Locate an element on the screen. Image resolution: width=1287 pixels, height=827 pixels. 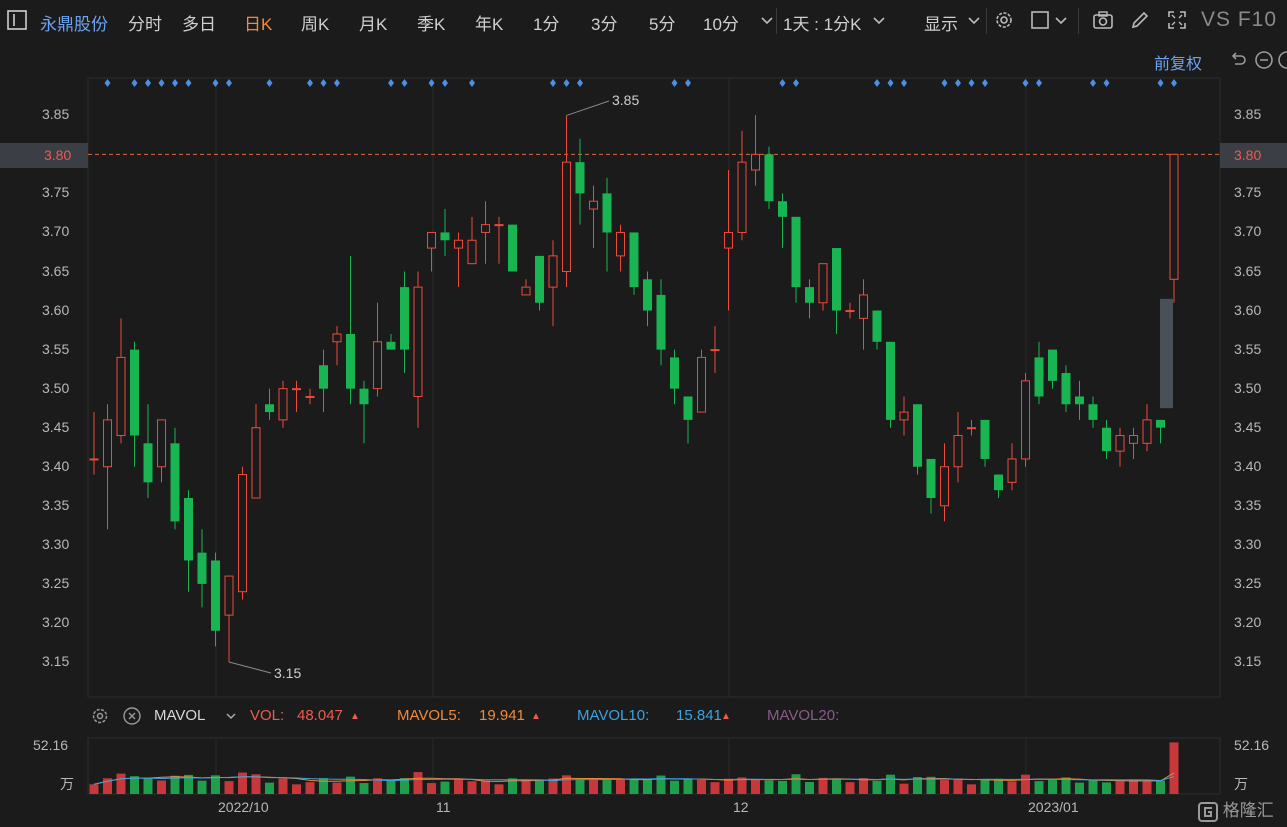
vol-unit-right: 万 is located at coordinates (1241, 784).